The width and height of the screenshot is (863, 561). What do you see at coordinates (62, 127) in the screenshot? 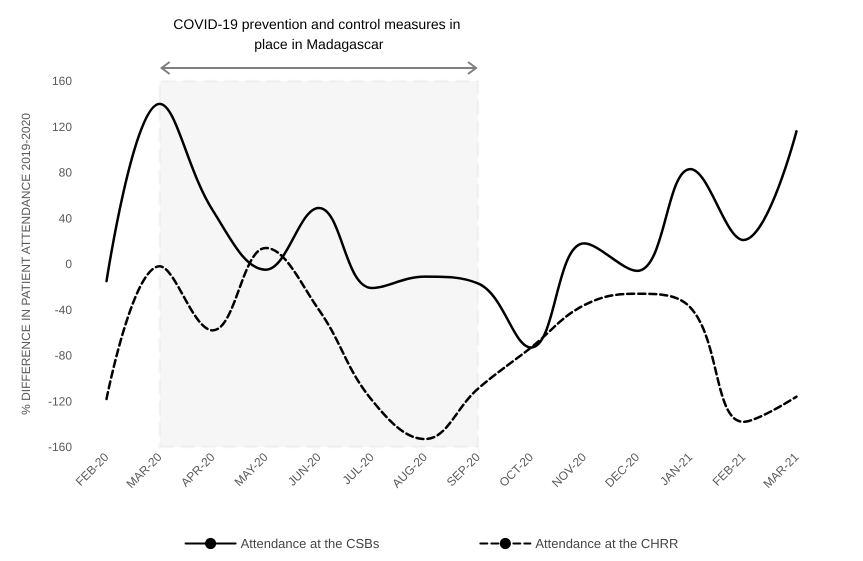
I see `y-tick-label: 120` at bounding box center [62, 127].